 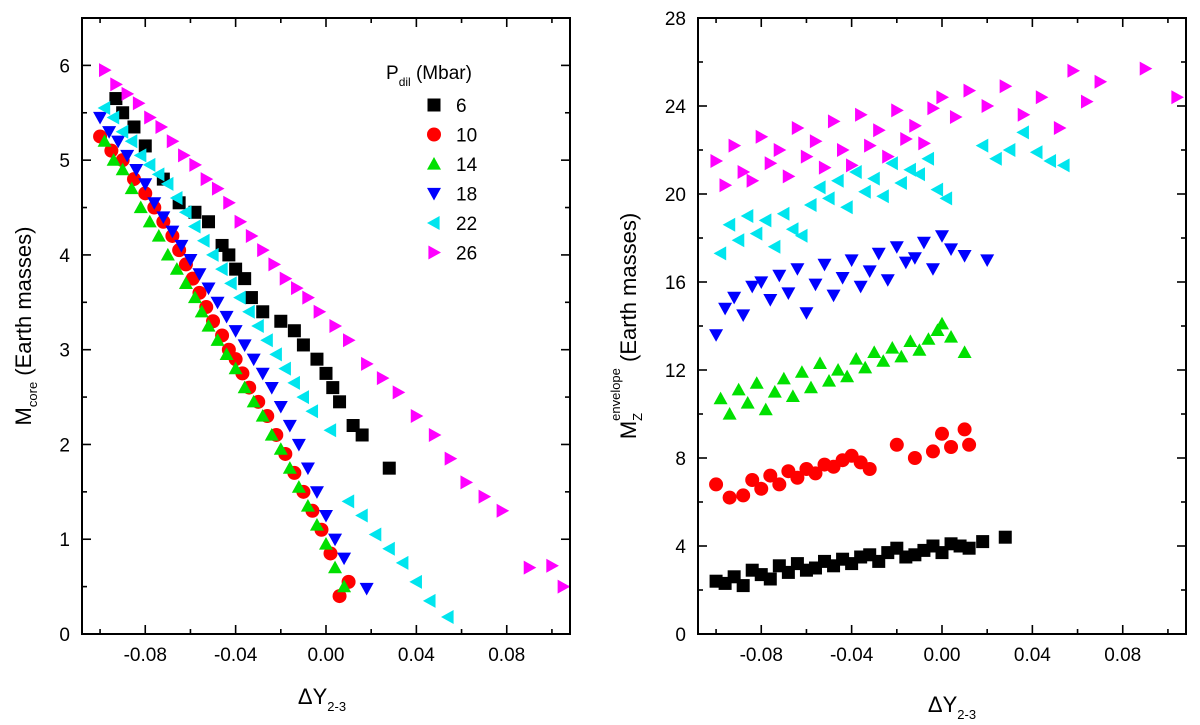 I want to click on left-y-tick-label: 1, so click(x=64, y=540).